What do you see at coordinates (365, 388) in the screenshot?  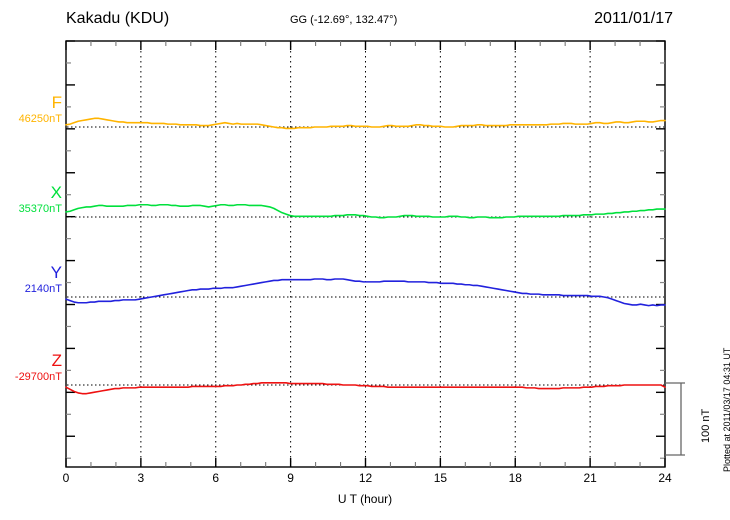 I see `trace-Z` at bounding box center [365, 388].